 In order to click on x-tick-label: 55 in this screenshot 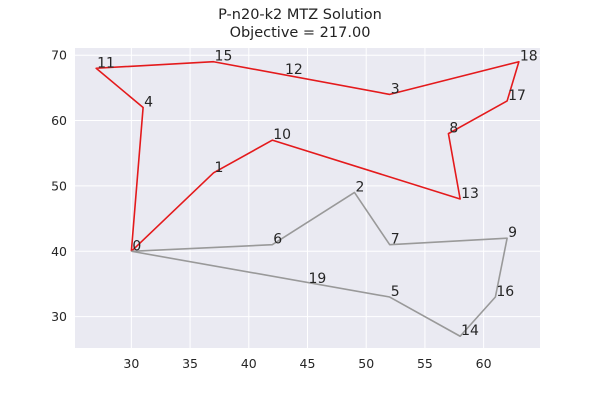, I will do `click(425, 363)`.